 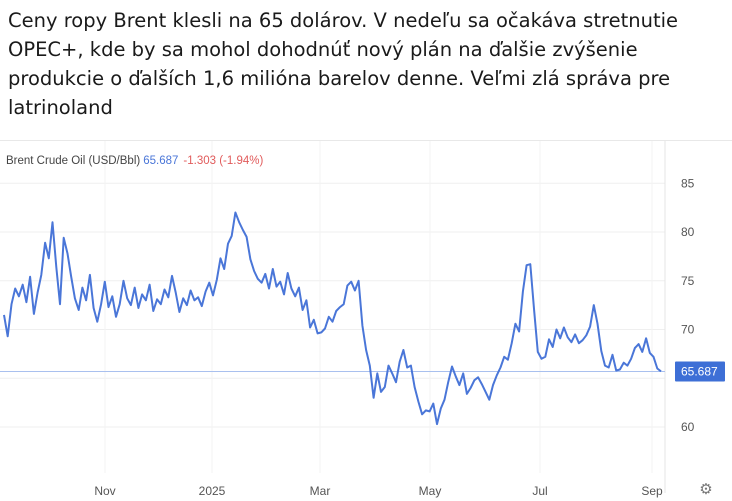 What do you see at coordinates (539, 491) in the screenshot?
I see `x-tick-label: Jul` at bounding box center [539, 491].